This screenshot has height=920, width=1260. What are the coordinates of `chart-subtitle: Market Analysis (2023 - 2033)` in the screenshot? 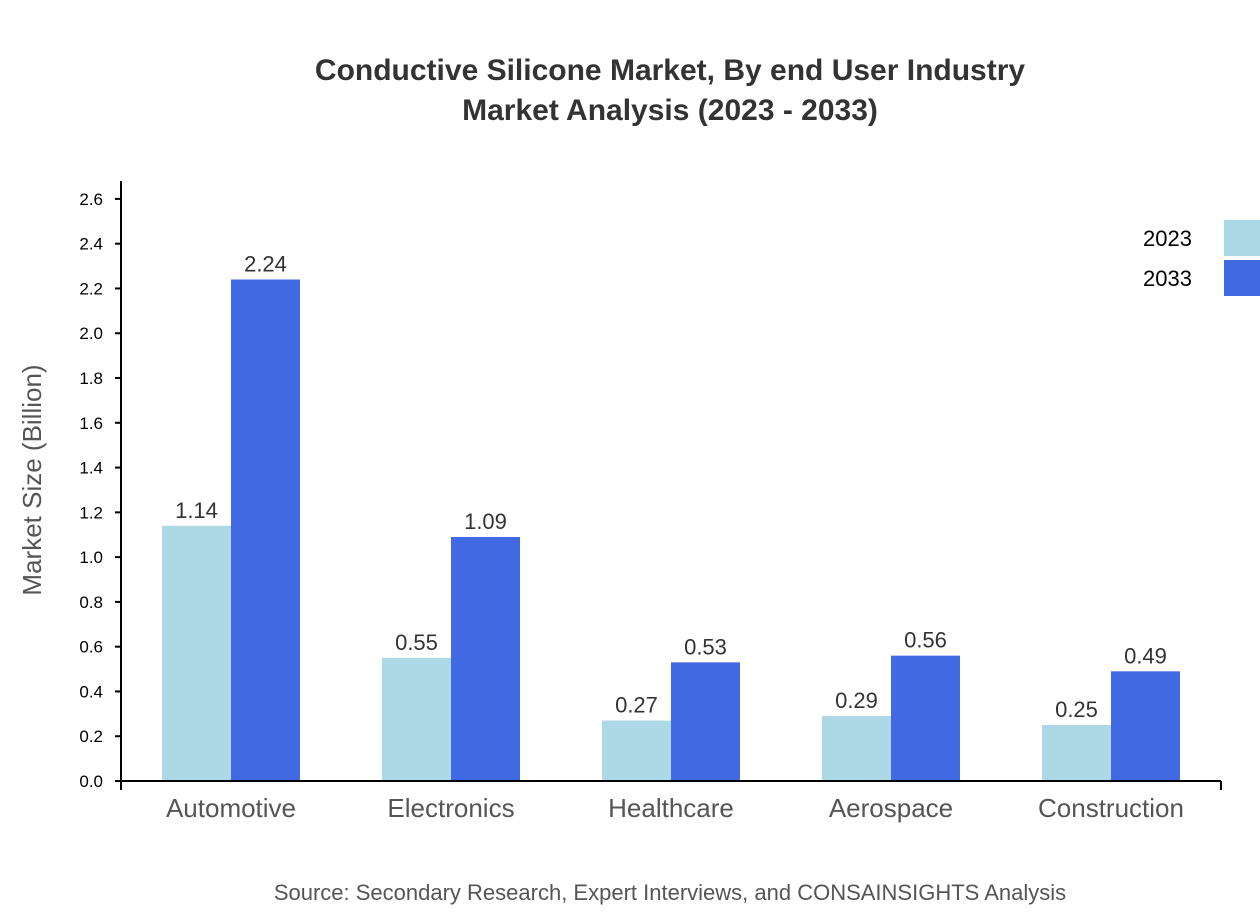 It's located at (670, 110).